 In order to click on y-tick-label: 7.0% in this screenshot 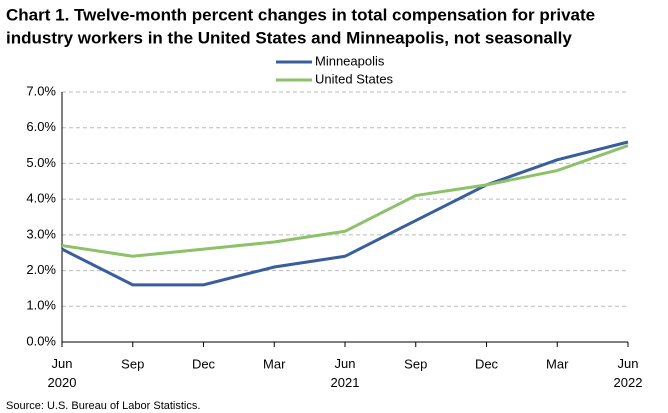, I will do `click(41, 90)`.